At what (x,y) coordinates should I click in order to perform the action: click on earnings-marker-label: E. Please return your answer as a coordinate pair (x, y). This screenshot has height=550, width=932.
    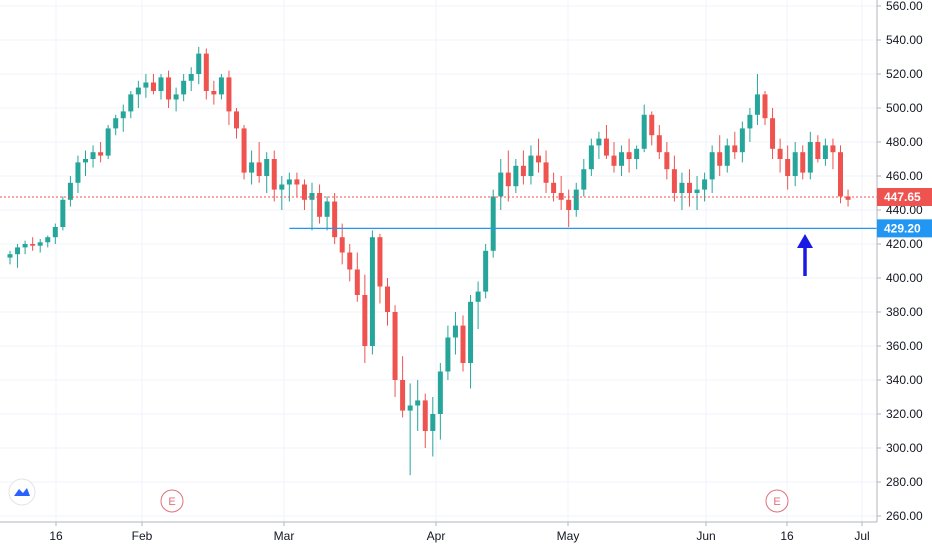
    Looking at the image, I should click on (776, 502).